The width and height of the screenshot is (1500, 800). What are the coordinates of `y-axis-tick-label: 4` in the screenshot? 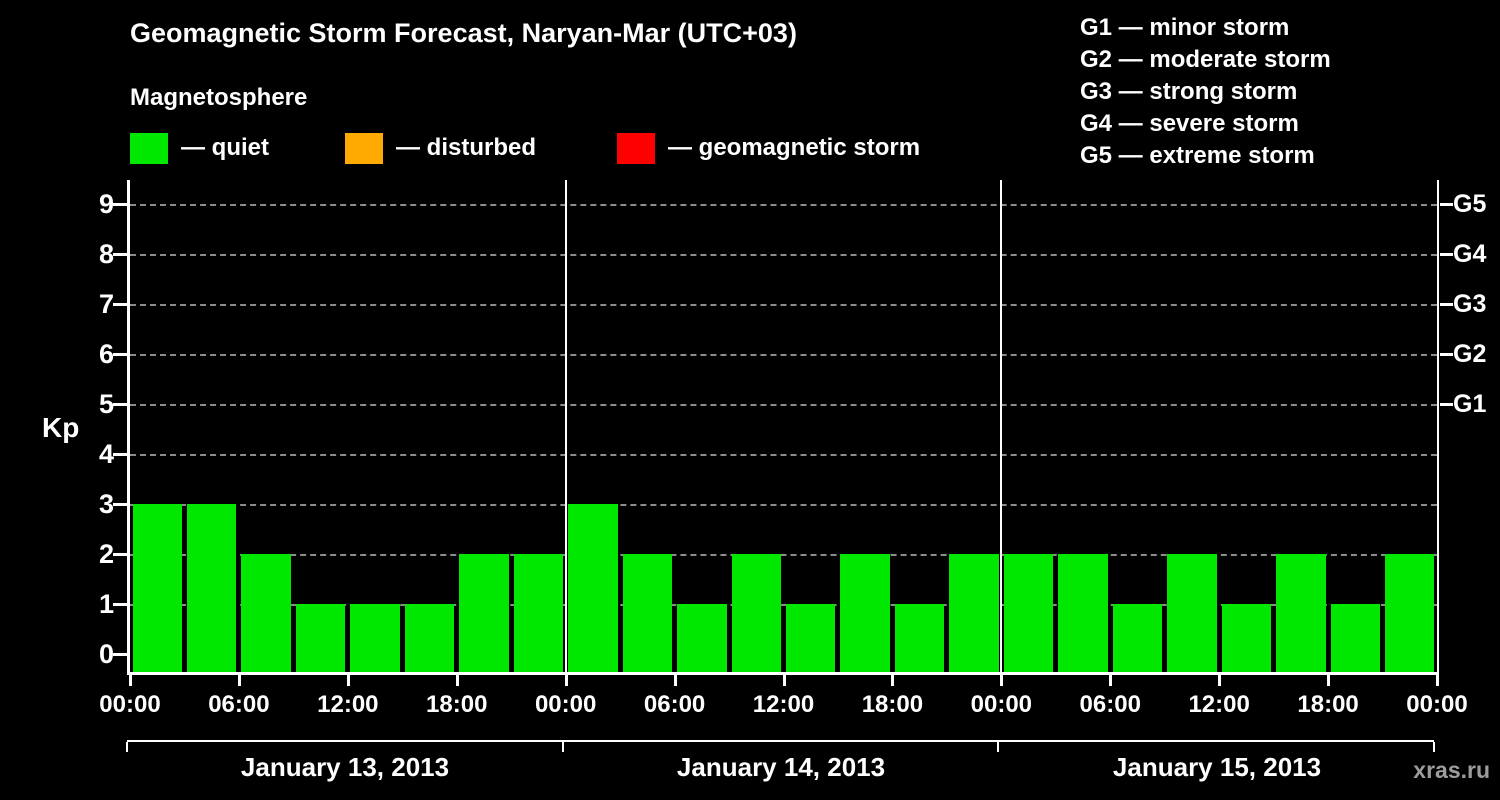 It's located at (106, 454).